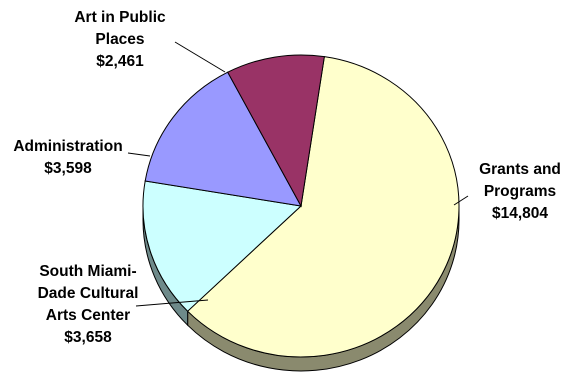  I want to click on slice-category-label: Dade Cultural, so click(88, 293).